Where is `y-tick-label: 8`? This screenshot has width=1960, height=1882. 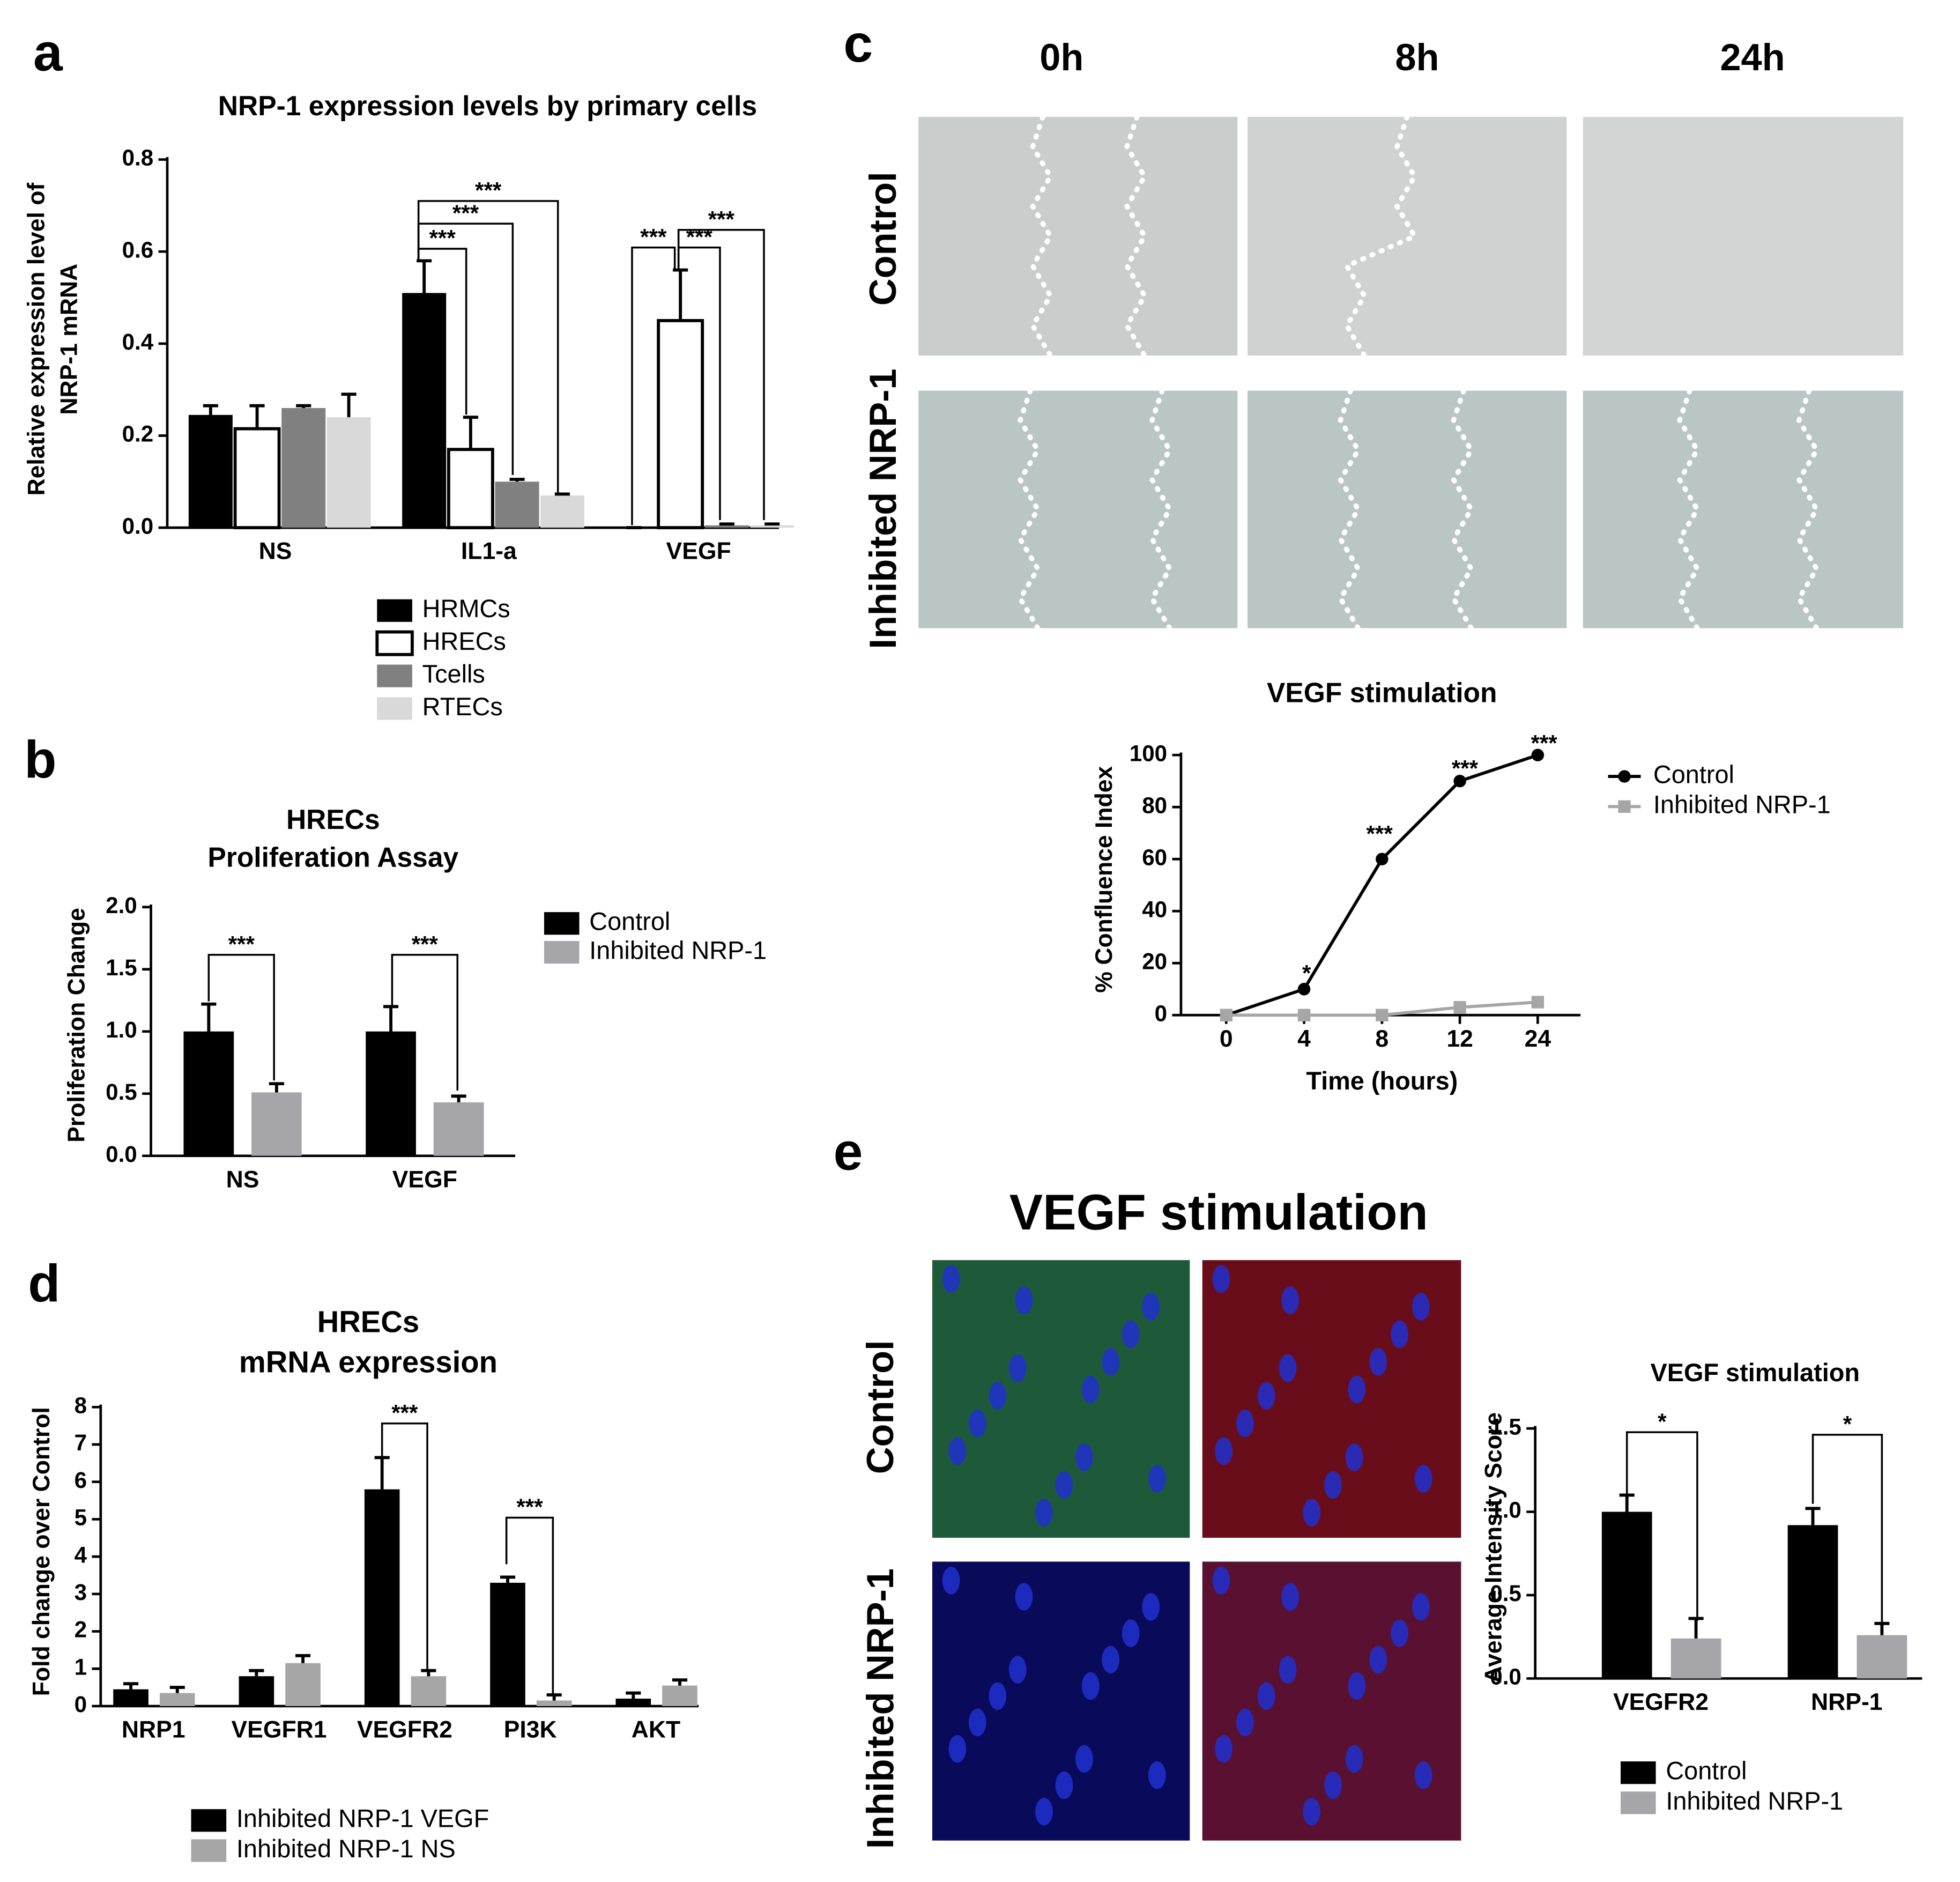
y-tick-label: 8 is located at coordinates (81, 1405).